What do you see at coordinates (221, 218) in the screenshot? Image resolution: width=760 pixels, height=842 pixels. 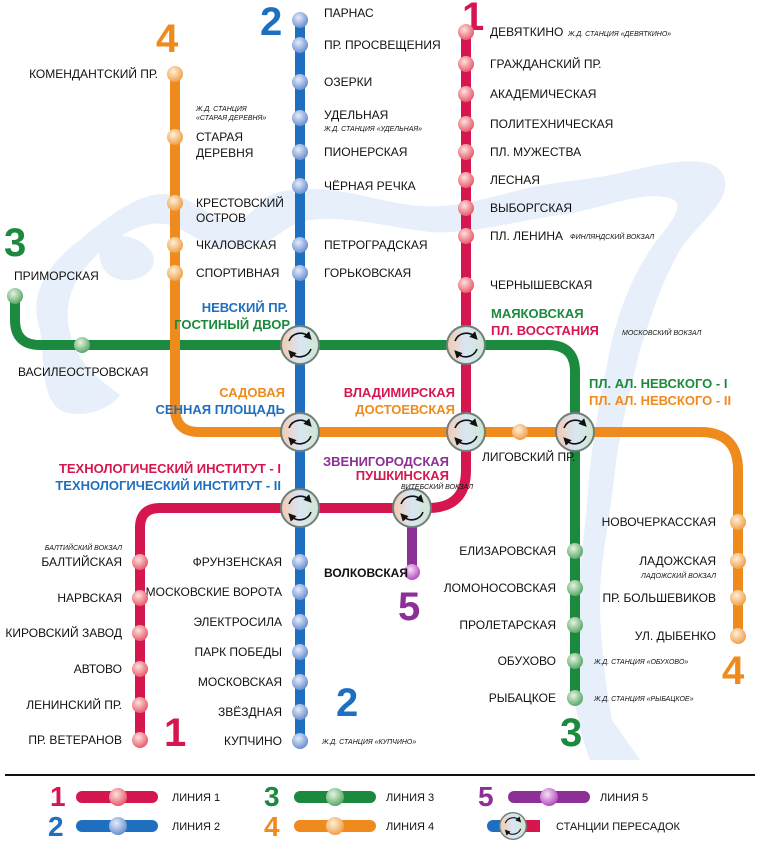 I see `station-krestovsky-2: ОСТРОВ` at bounding box center [221, 218].